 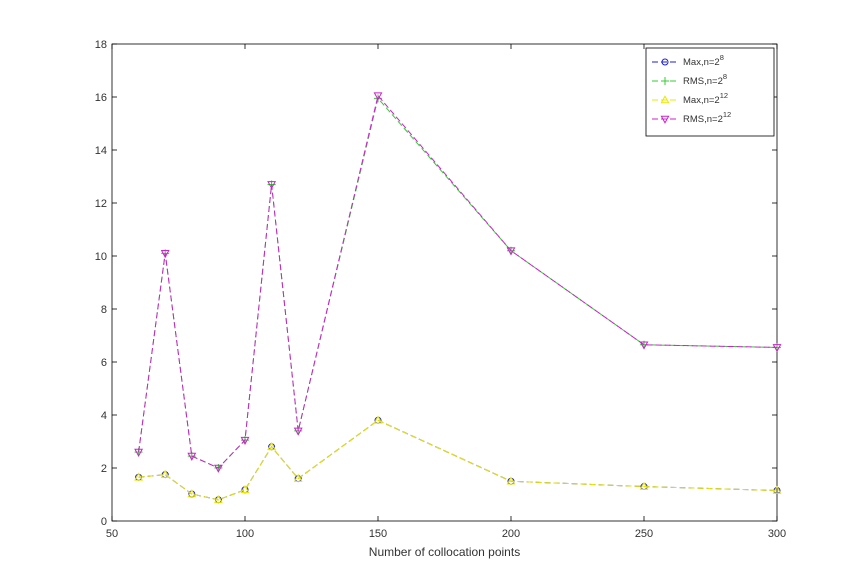 I want to click on legend-label: RMS,n=28, so click(x=705, y=79).